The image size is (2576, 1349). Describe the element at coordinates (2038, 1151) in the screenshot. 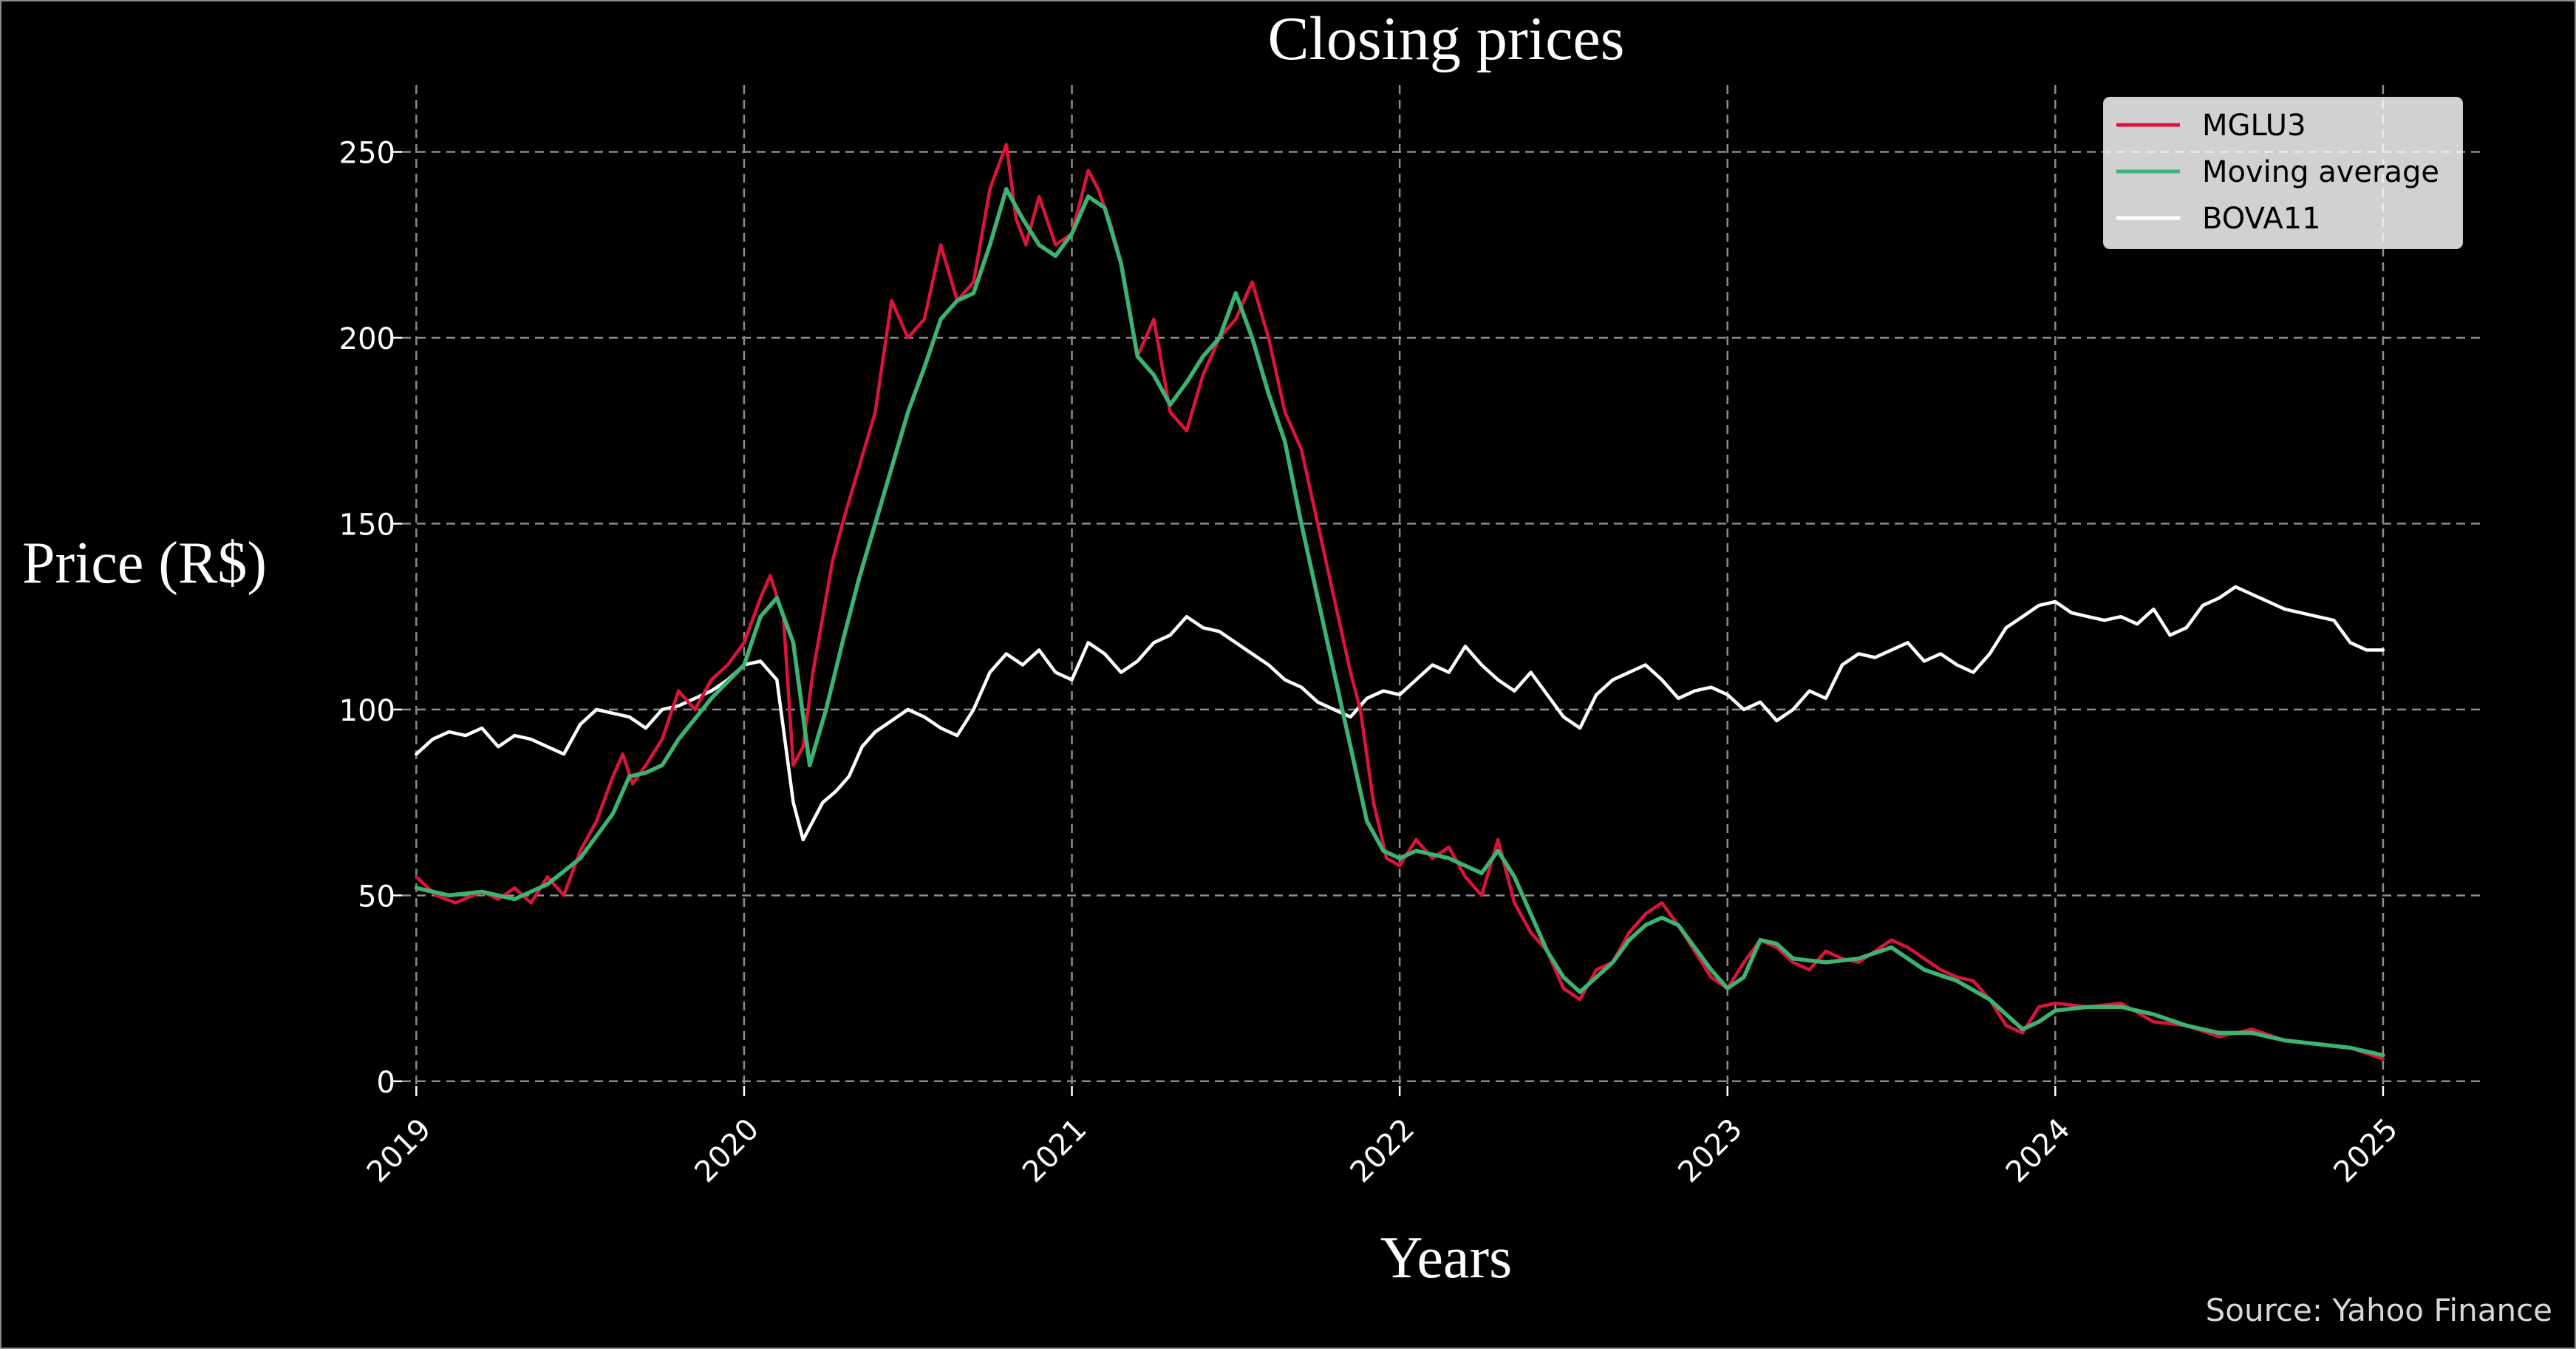

I see `x-tick-label: 2024` at that location.